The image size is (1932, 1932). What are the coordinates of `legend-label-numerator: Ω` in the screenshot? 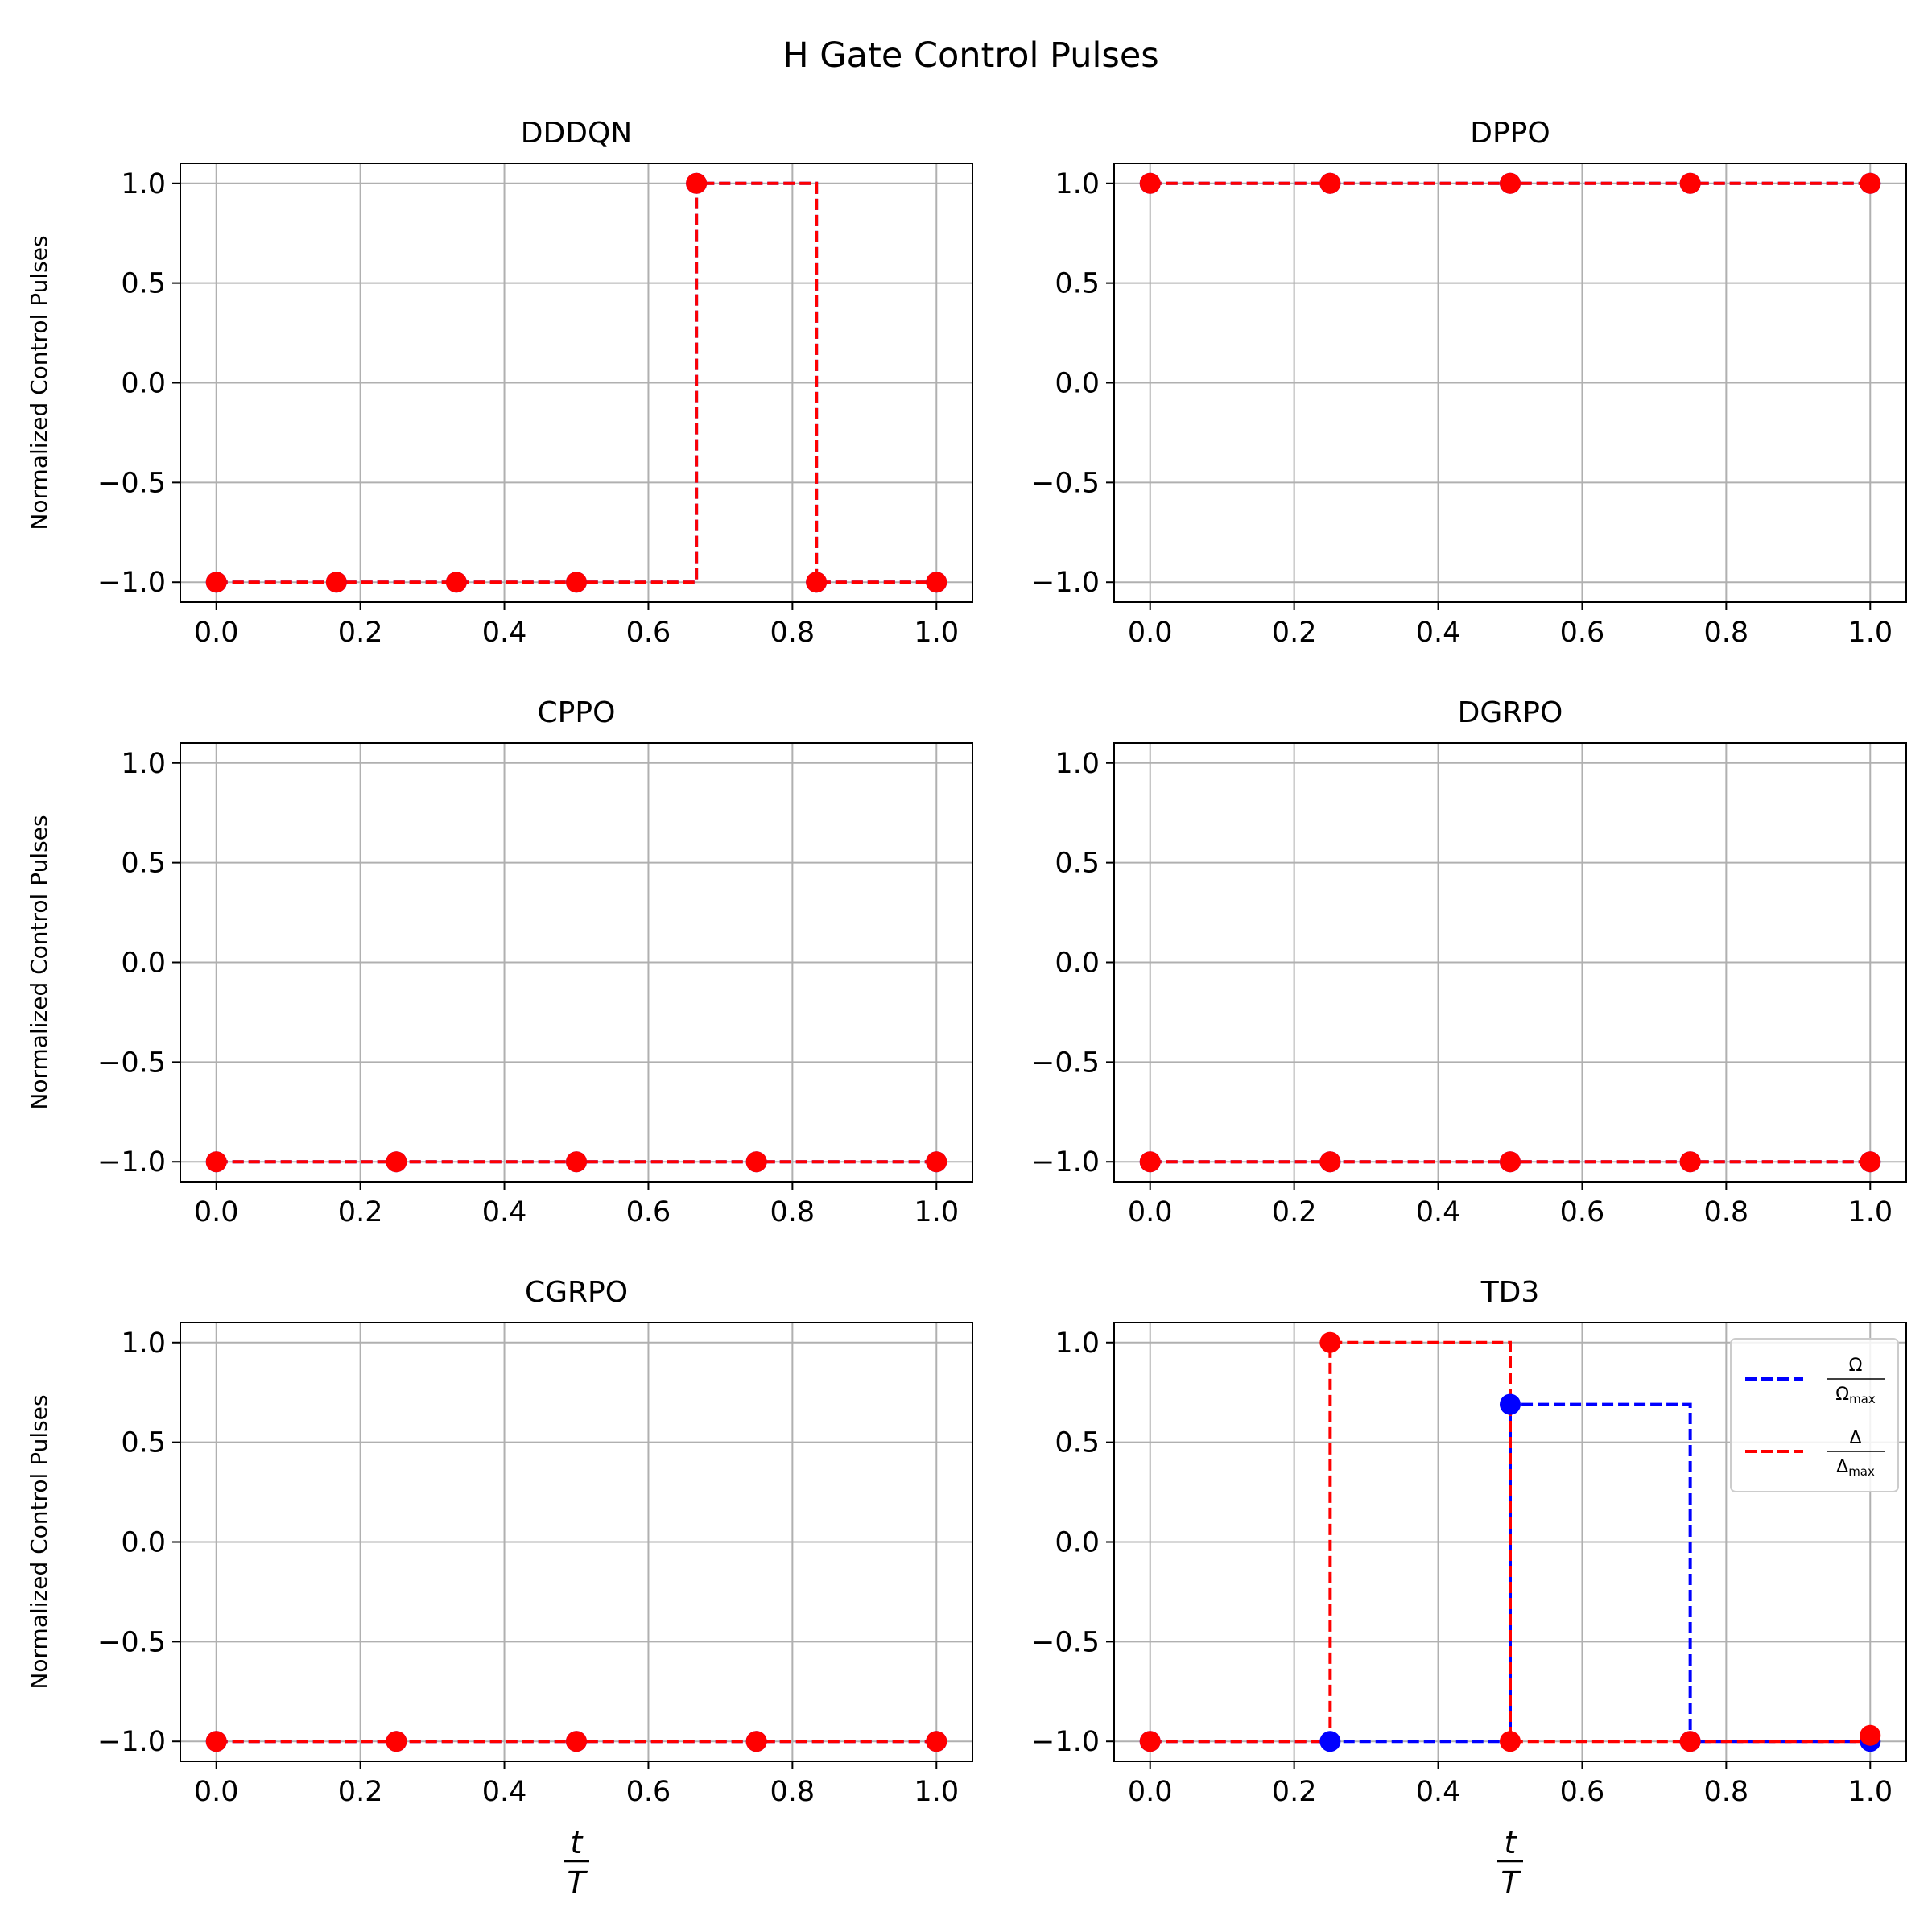 It's located at (1856, 1366).